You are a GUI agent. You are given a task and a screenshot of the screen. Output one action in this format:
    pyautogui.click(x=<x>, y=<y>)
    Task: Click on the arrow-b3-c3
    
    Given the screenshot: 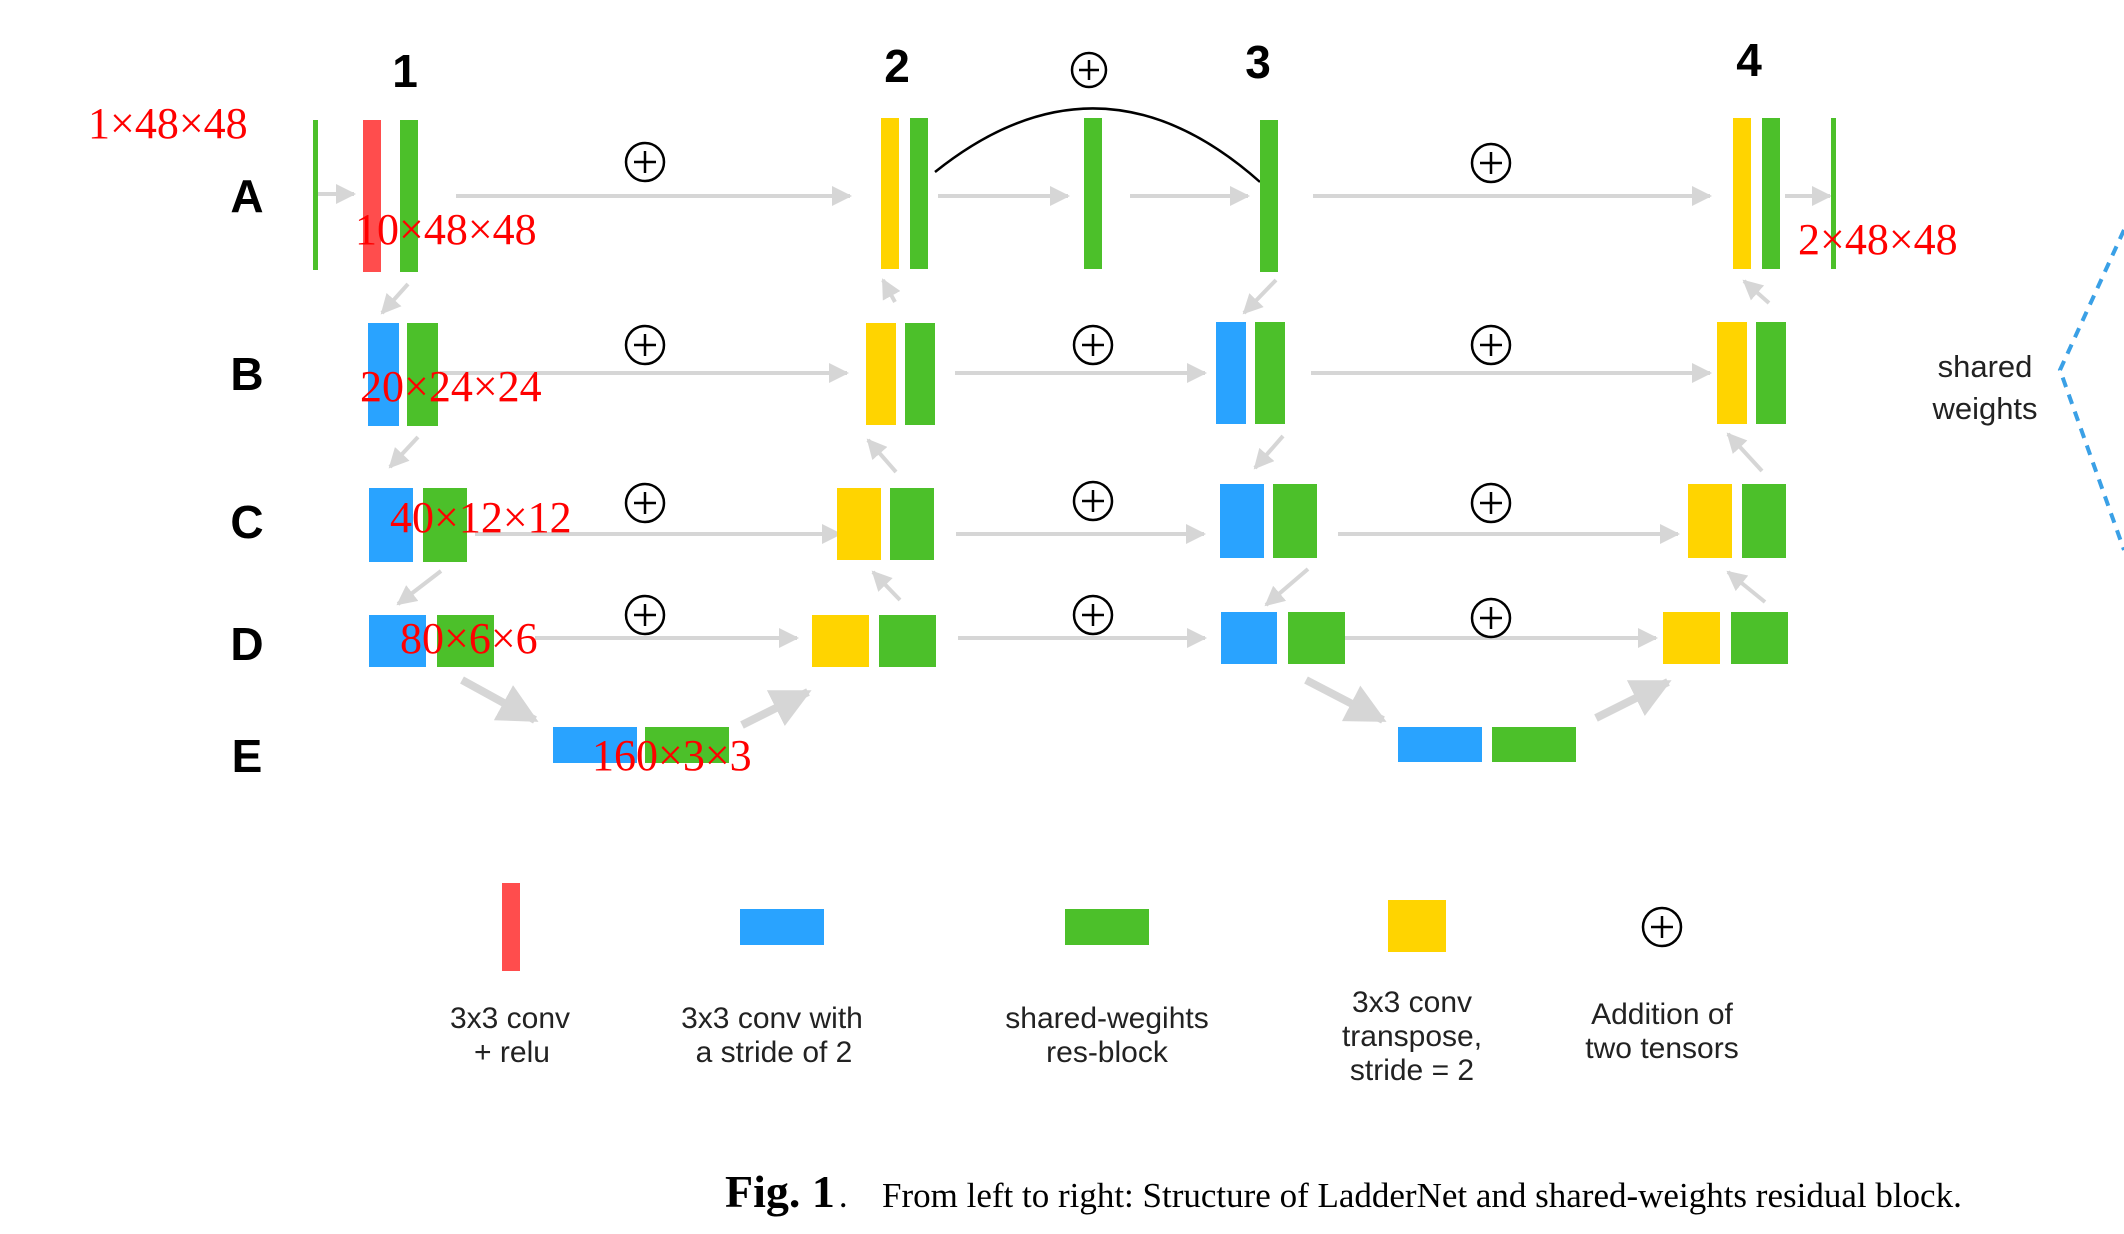 What is the action you would take?
    pyautogui.click(x=1269, y=452)
    